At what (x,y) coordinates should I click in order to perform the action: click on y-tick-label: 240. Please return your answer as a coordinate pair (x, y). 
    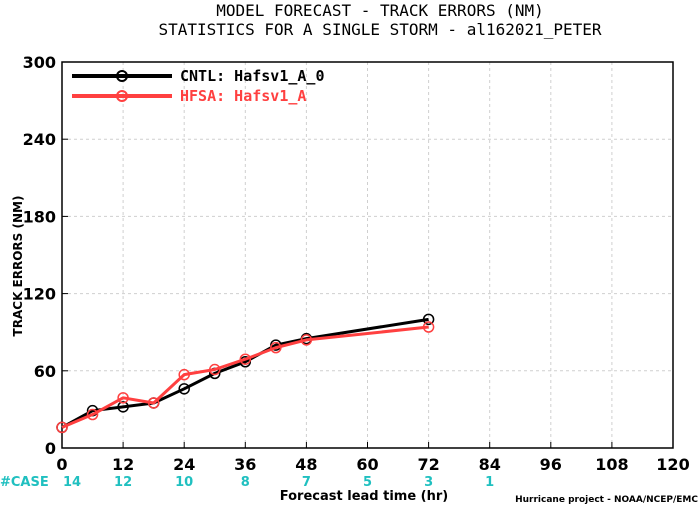
    Looking at the image, I should click on (39, 139).